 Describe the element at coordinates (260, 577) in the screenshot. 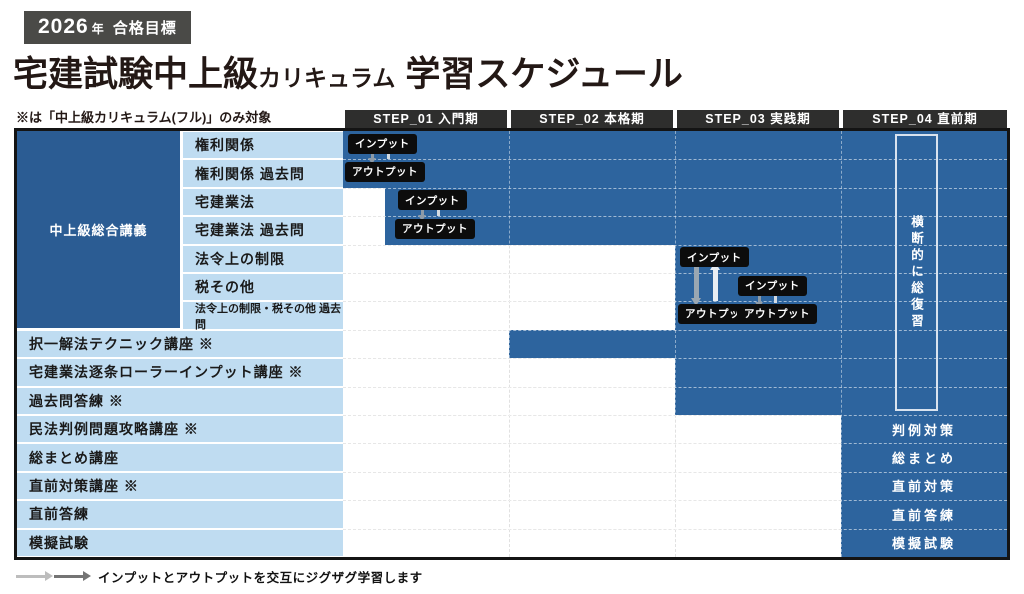

I see `legend-text: インプットとアウトプットを交互にジグザグ学習します` at that location.